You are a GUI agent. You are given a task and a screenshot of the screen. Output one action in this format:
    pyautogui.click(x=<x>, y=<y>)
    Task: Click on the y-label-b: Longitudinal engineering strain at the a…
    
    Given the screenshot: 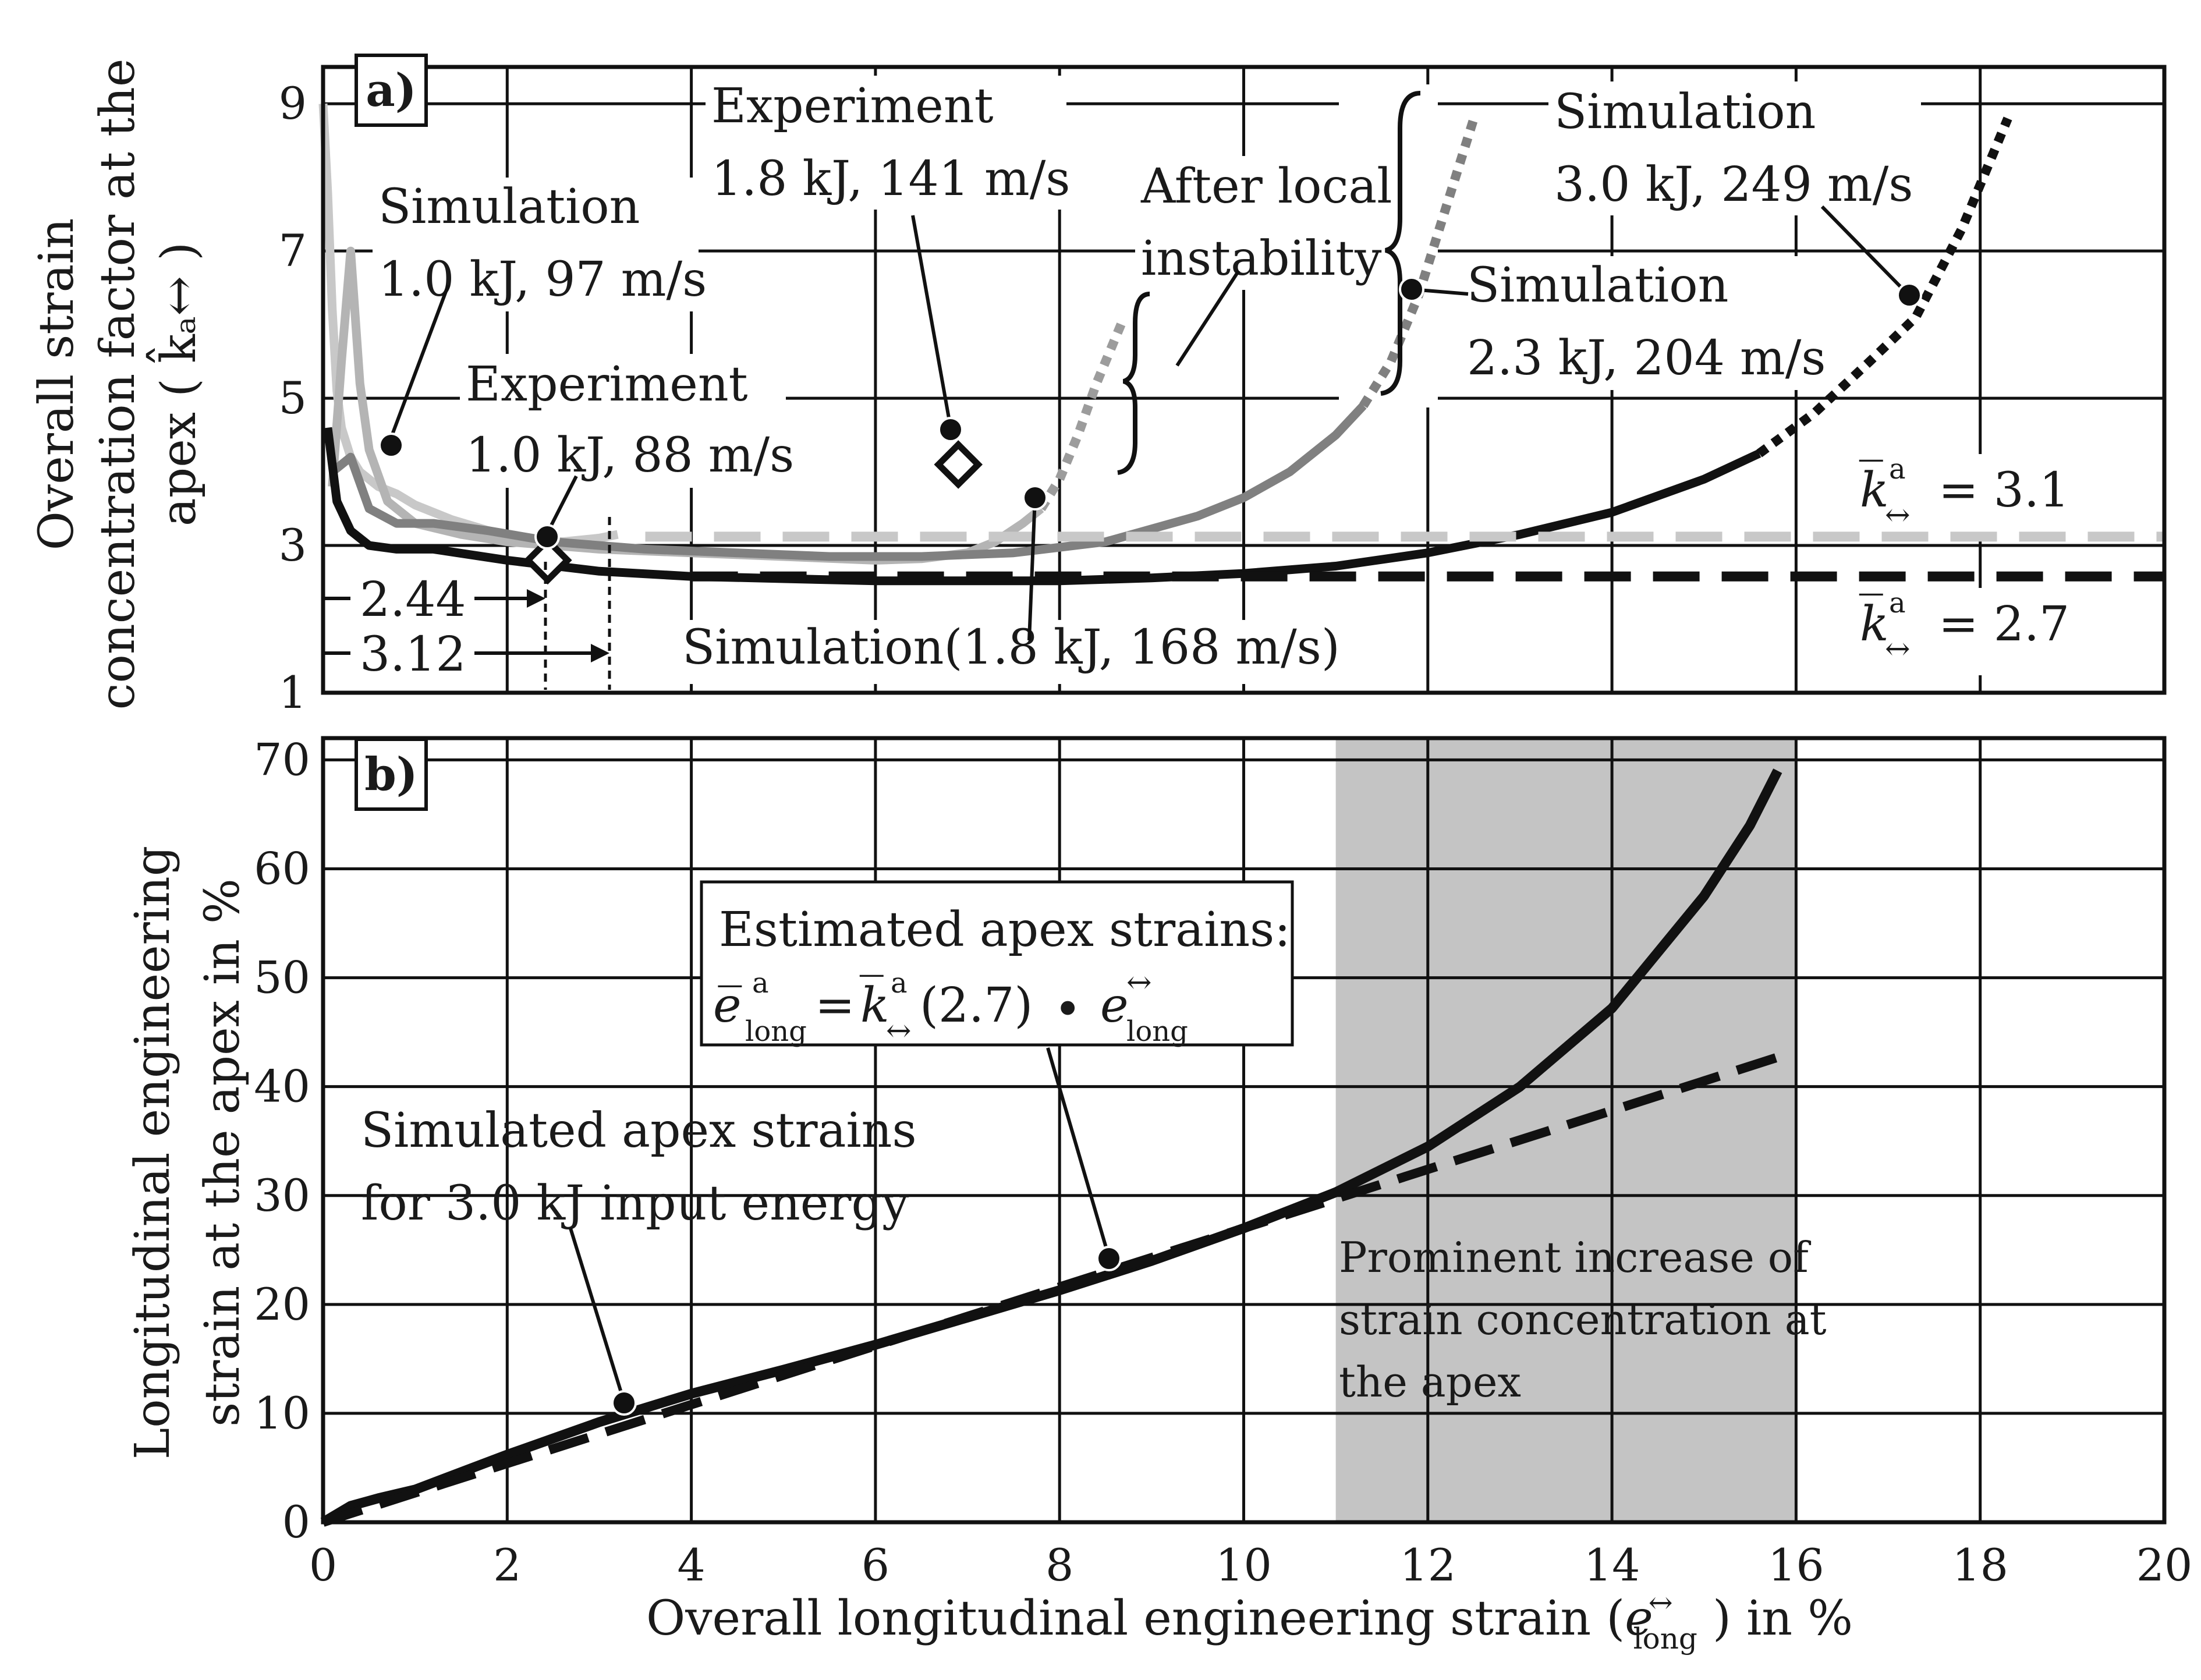 What is the action you would take?
    pyautogui.click(x=187, y=1152)
    